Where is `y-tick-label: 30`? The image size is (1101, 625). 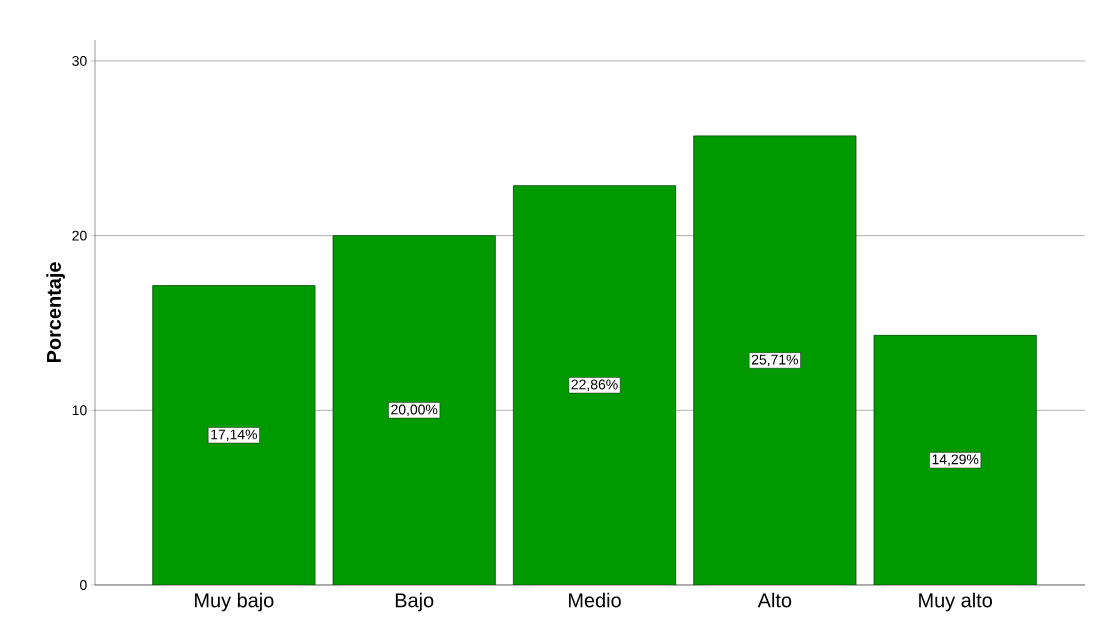 y-tick-label: 30 is located at coordinates (79, 61).